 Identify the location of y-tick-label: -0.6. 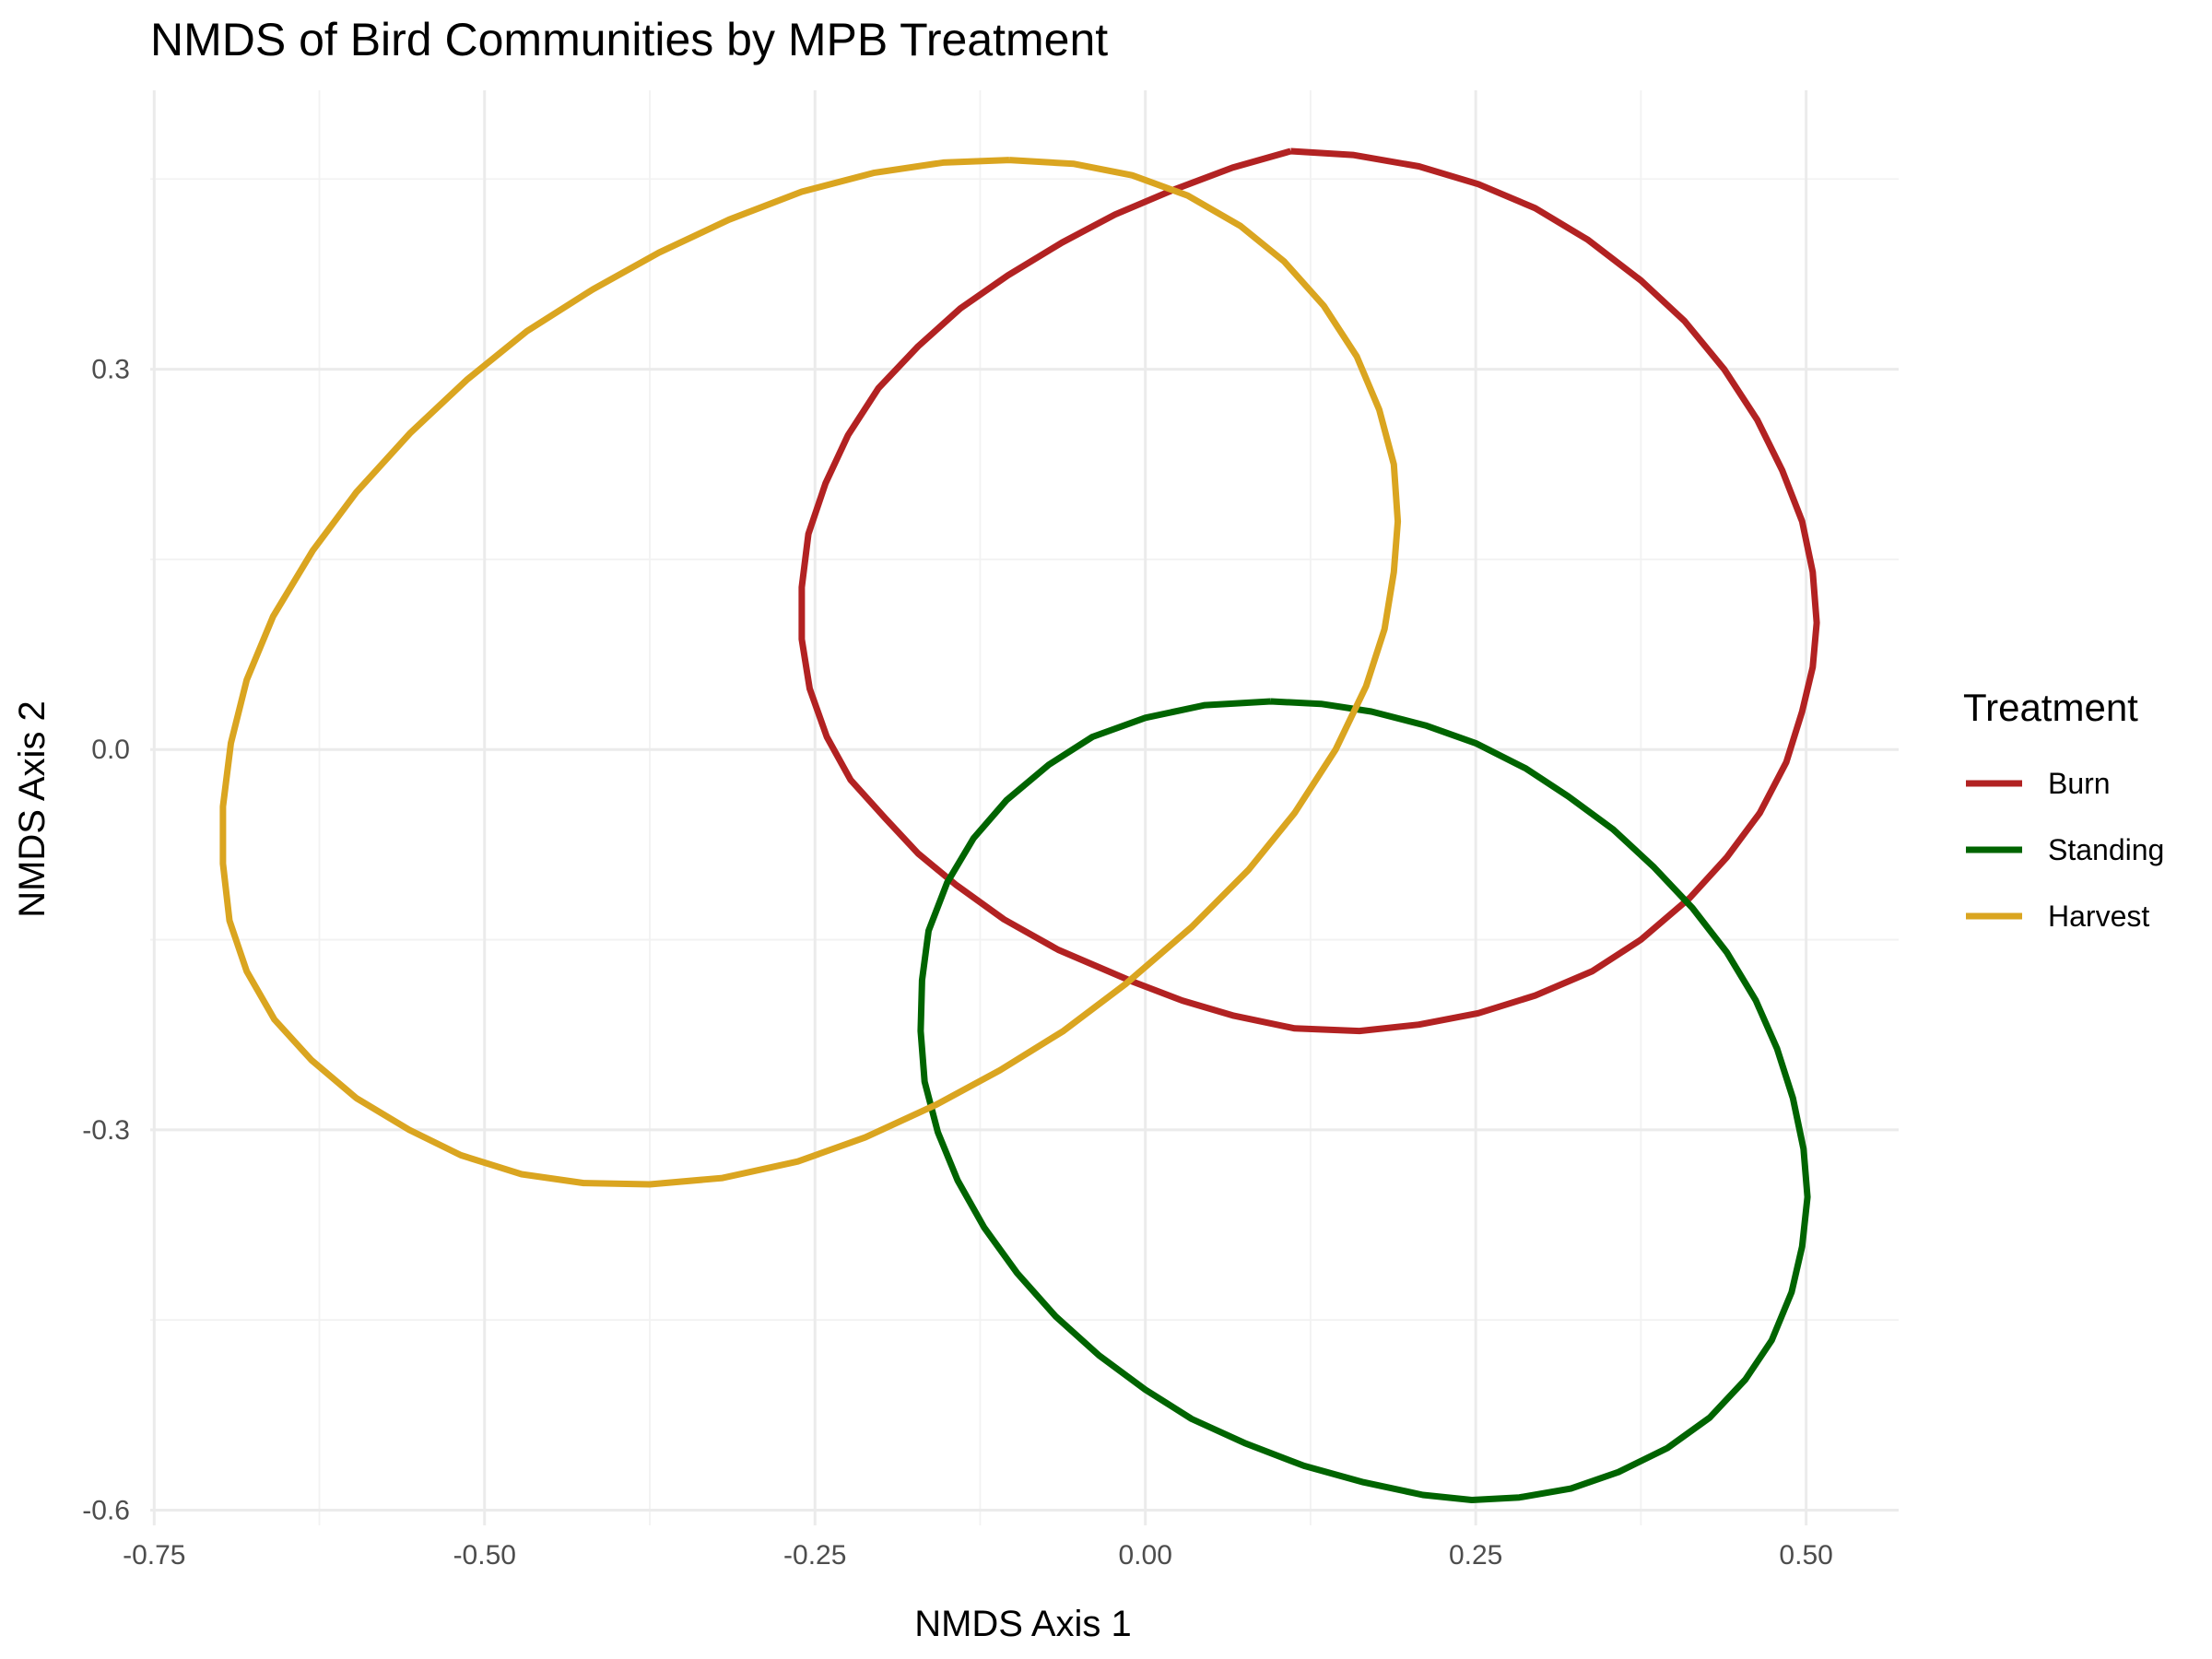
(106, 1510).